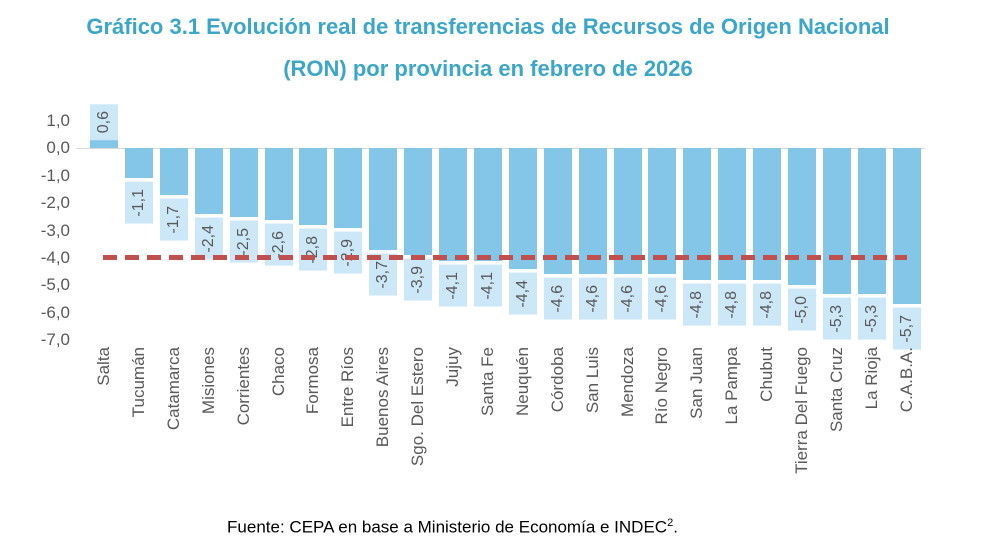  Describe the element at coordinates (348, 252) in the screenshot. I see `bar-value-label: -2,9` at that location.